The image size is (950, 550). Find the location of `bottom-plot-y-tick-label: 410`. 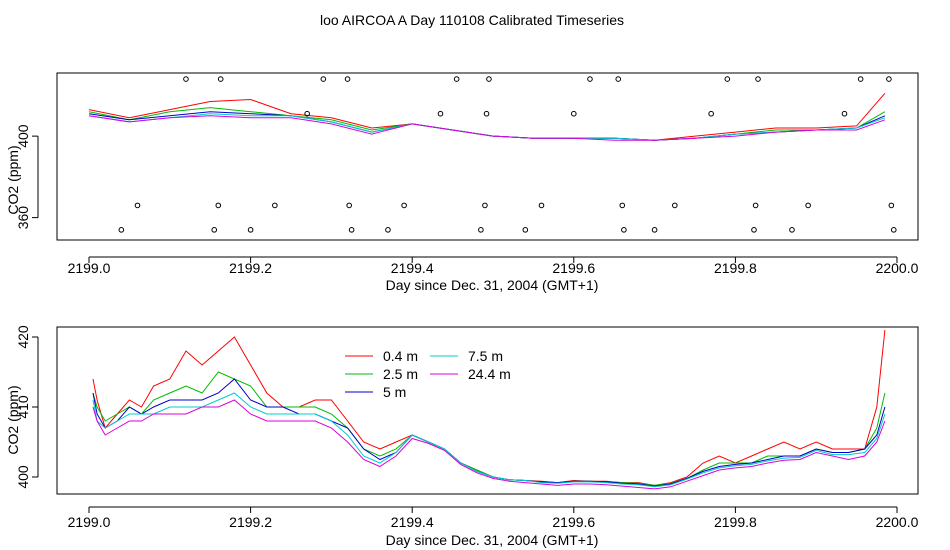

bottom-plot-y-tick-label: 410 is located at coordinates (23, 407).